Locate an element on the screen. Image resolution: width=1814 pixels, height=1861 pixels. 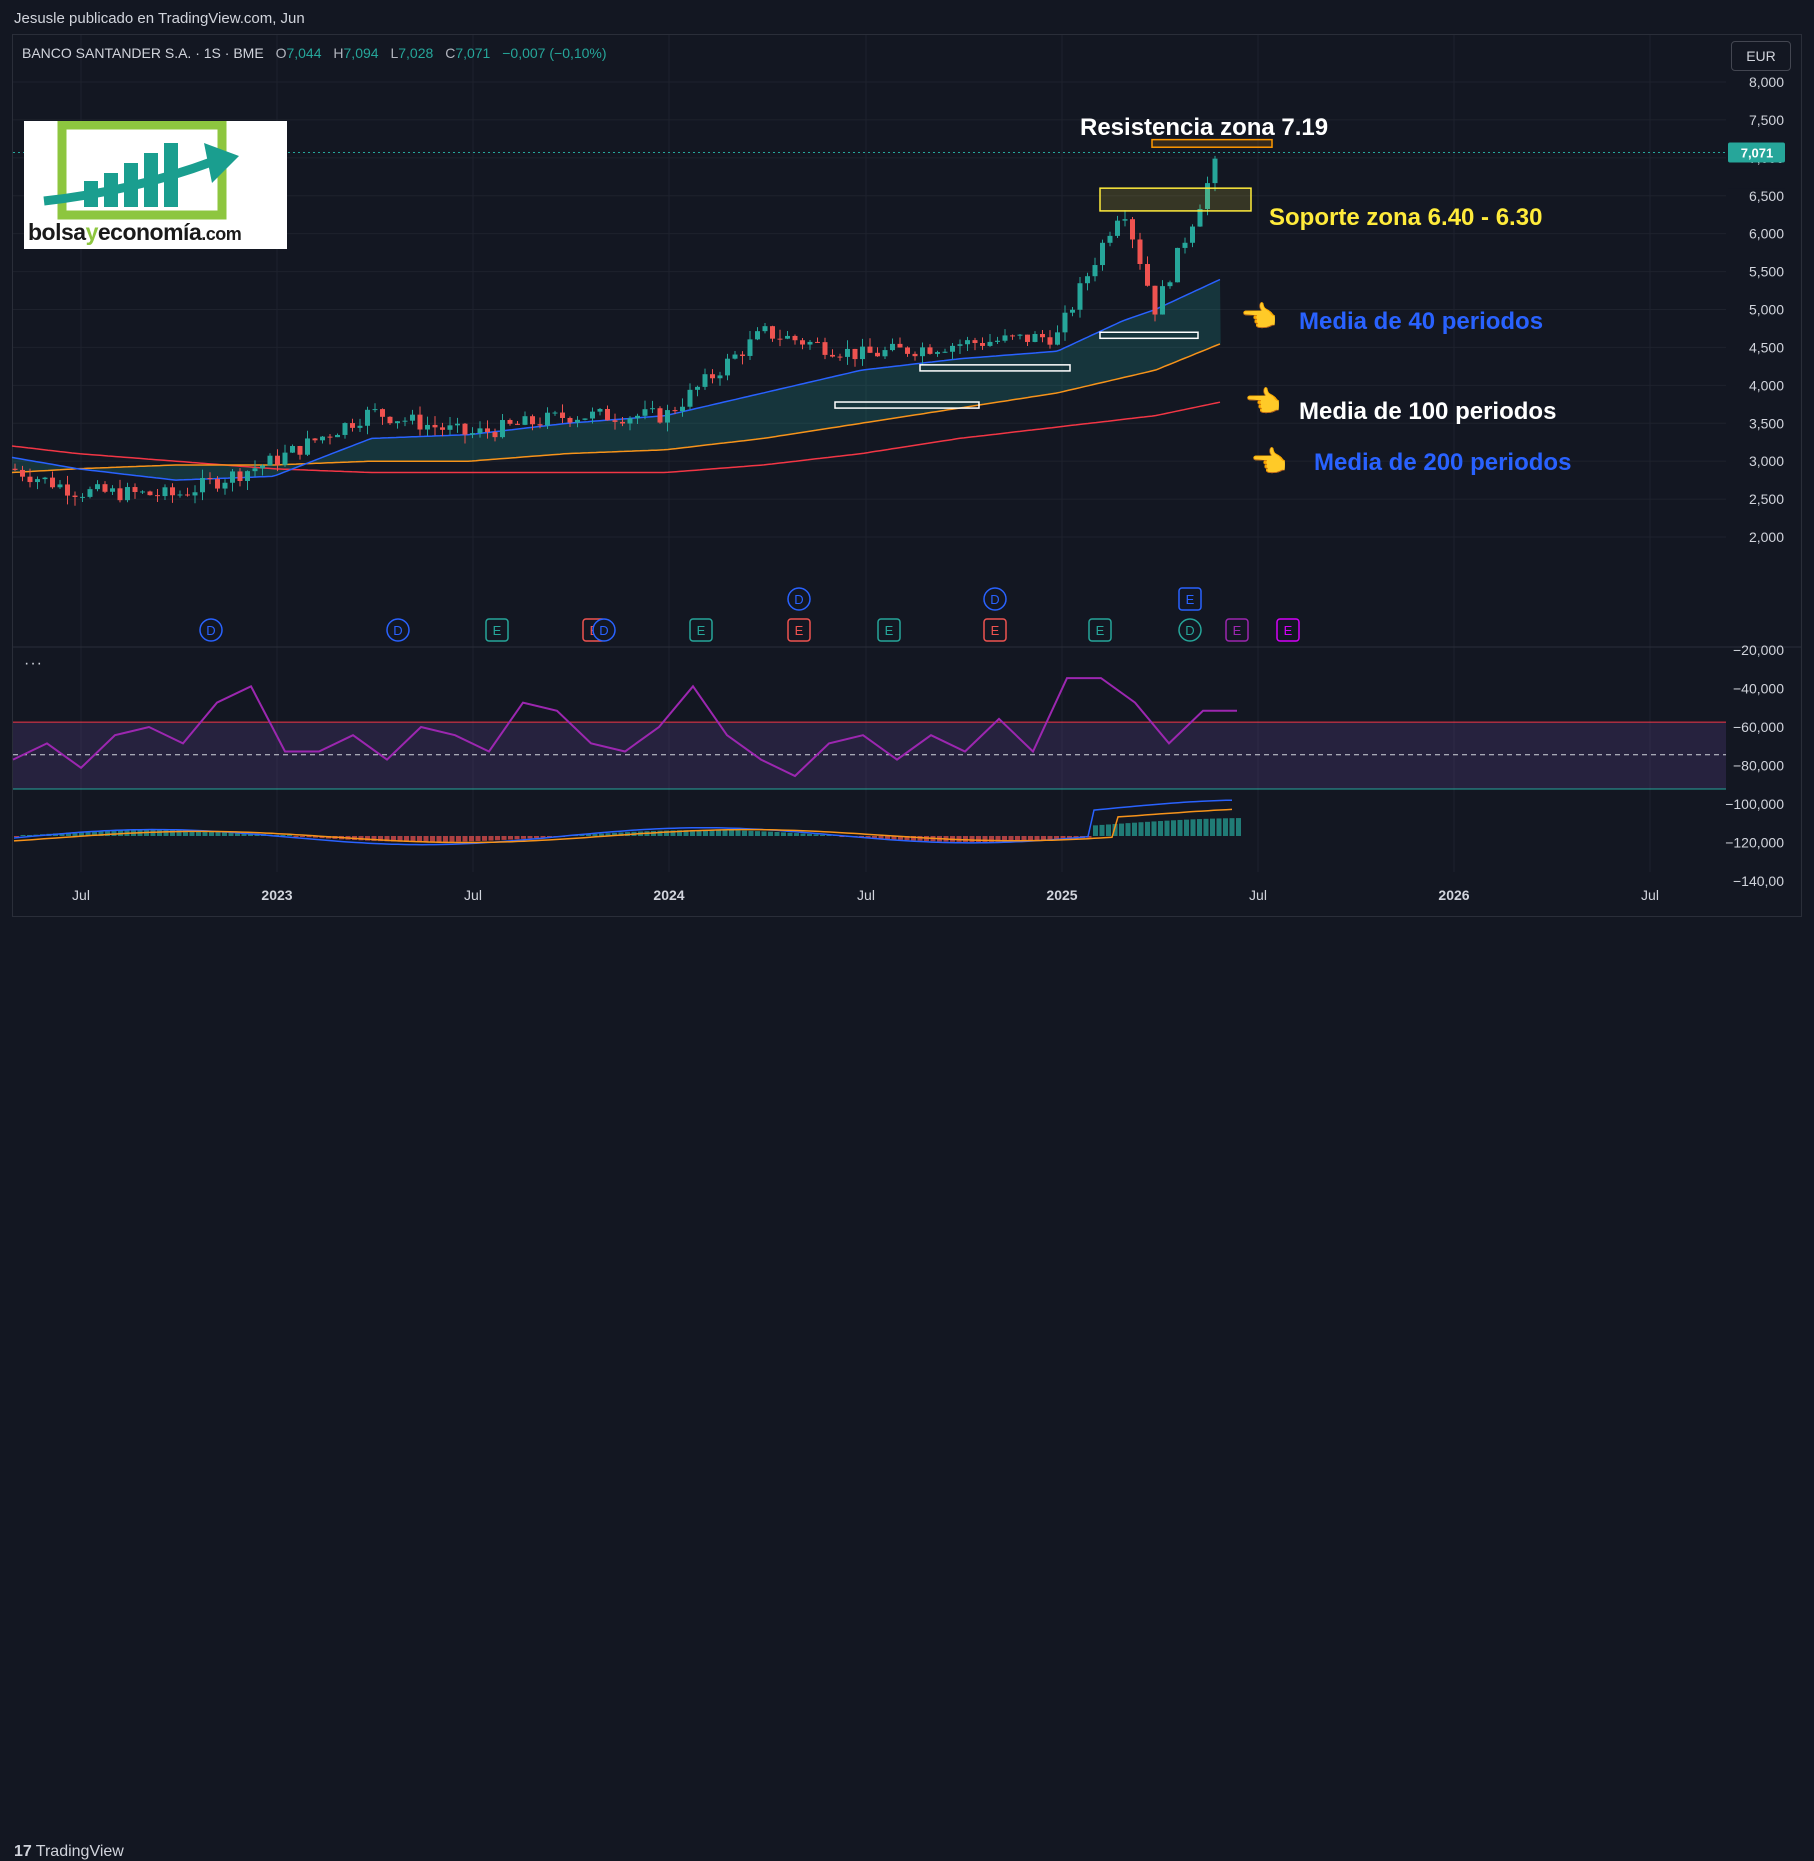
pane-menu-button: ··· is located at coordinates (33, 663).